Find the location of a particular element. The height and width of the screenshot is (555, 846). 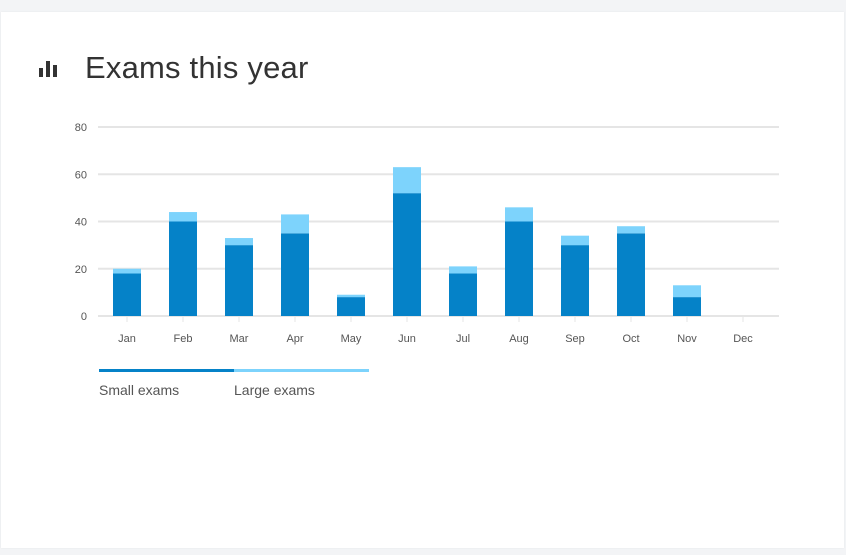

legend-label-large-exams: Large exams is located at coordinates (274, 390).